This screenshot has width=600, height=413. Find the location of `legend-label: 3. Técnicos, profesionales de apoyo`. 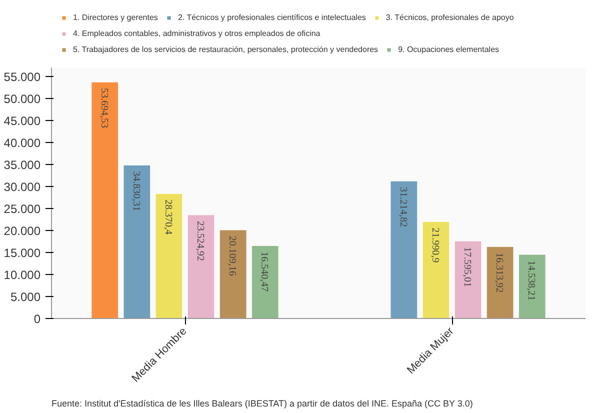

legend-label: 3. Técnicos, profesionales de apoyo is located at coordinates (450, 17).